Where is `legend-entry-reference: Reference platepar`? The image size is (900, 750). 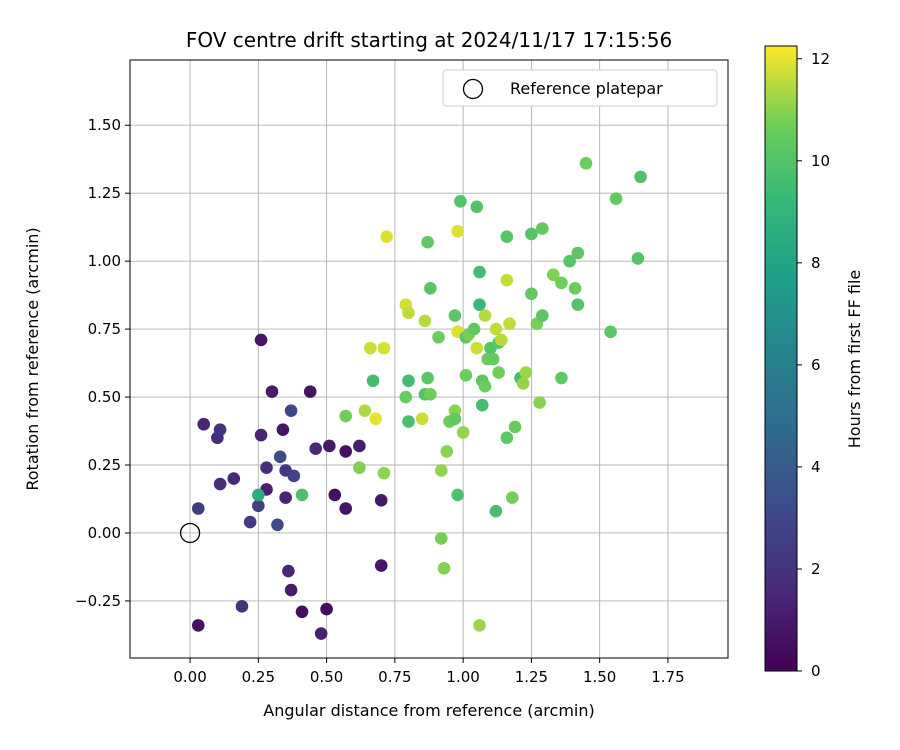 legend-entry-reference: Reference platepar is located at coordinates (586, 88).